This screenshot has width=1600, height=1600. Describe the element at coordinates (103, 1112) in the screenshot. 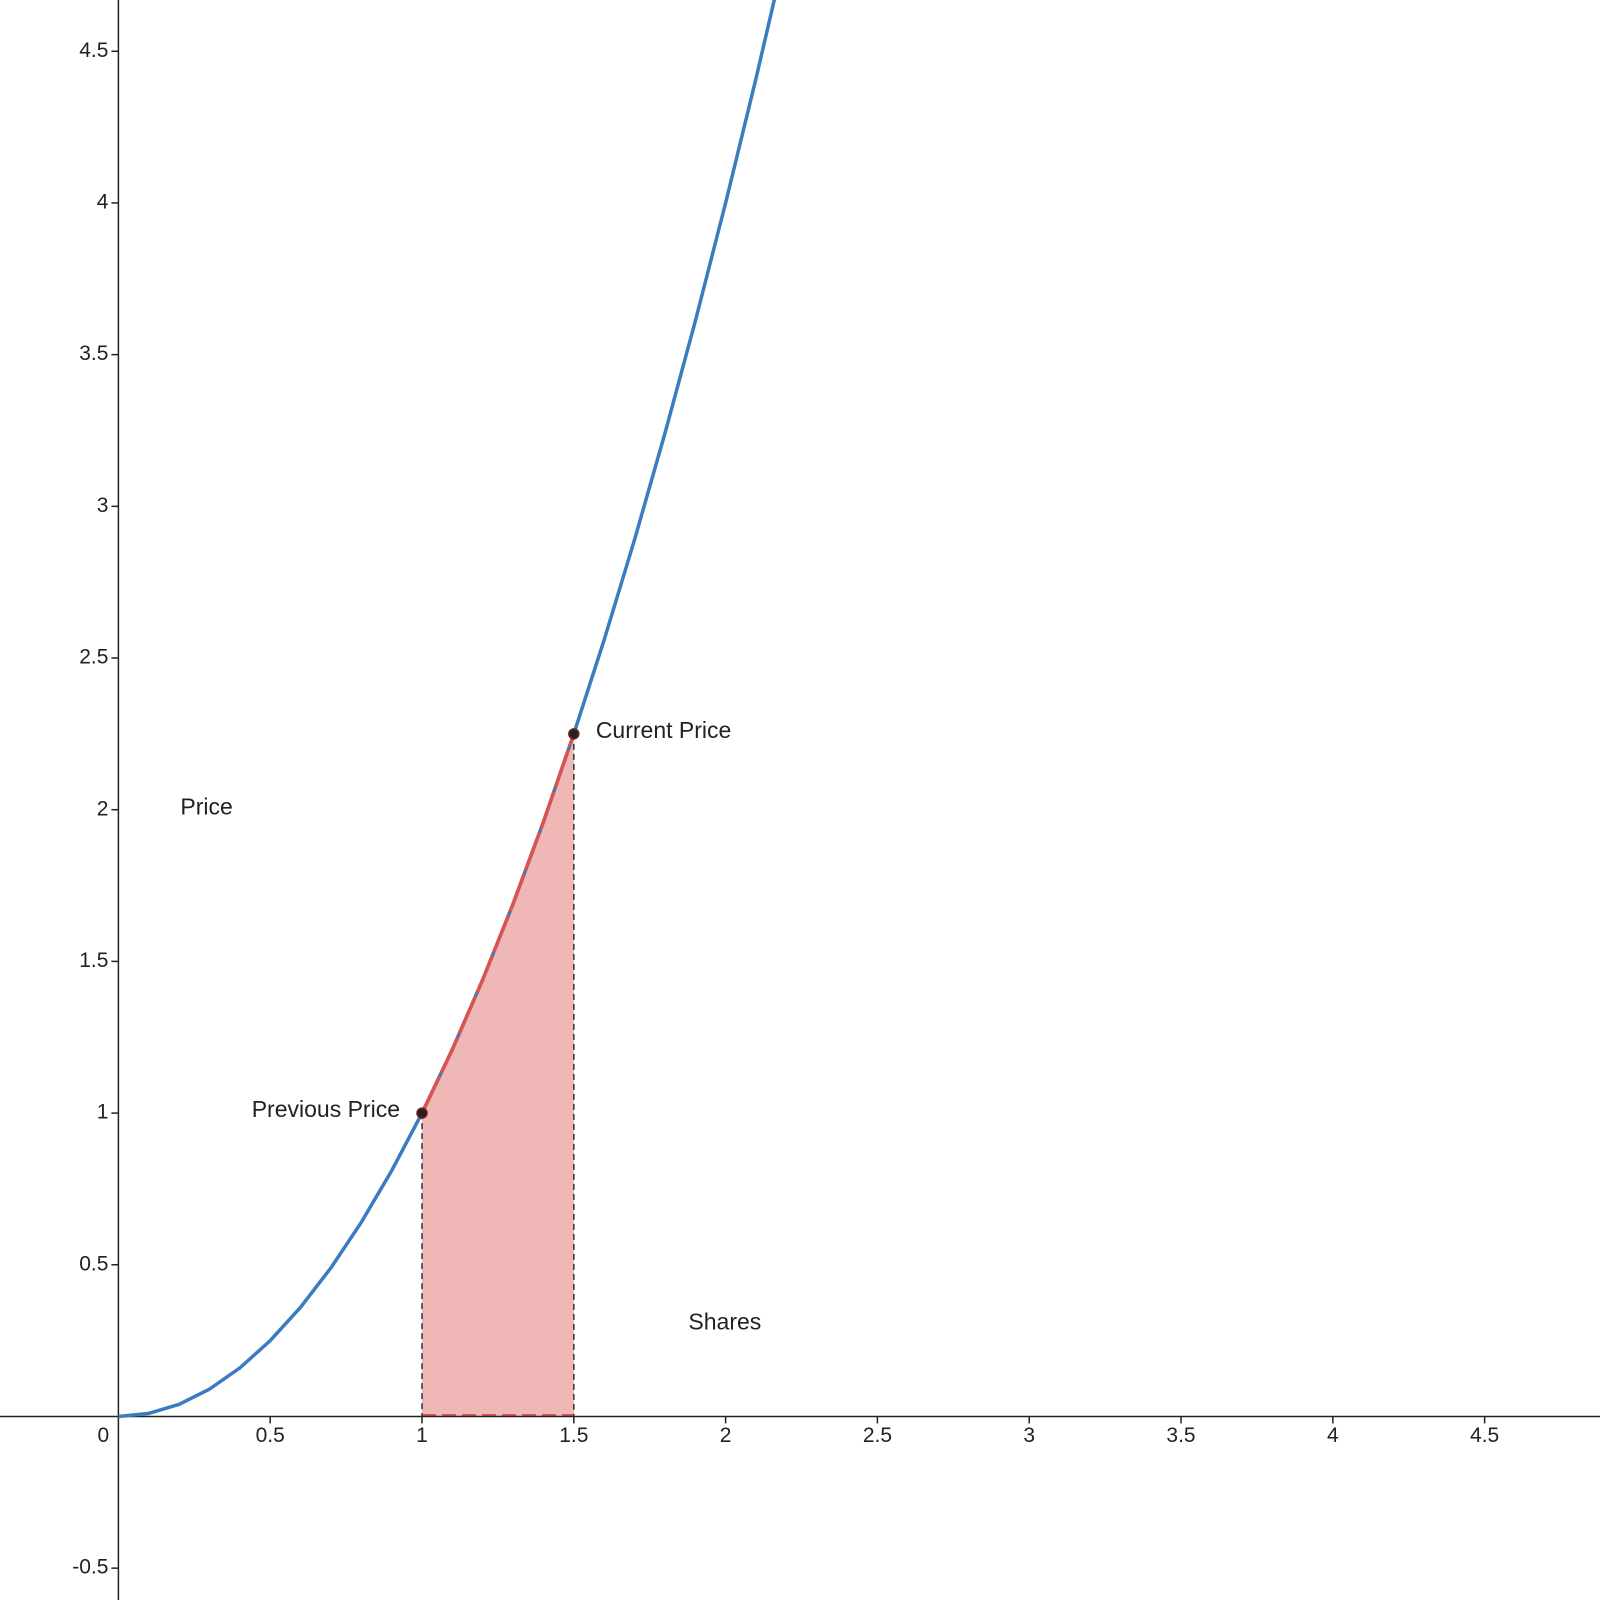

I see `y-tick-label: 1` at that location.